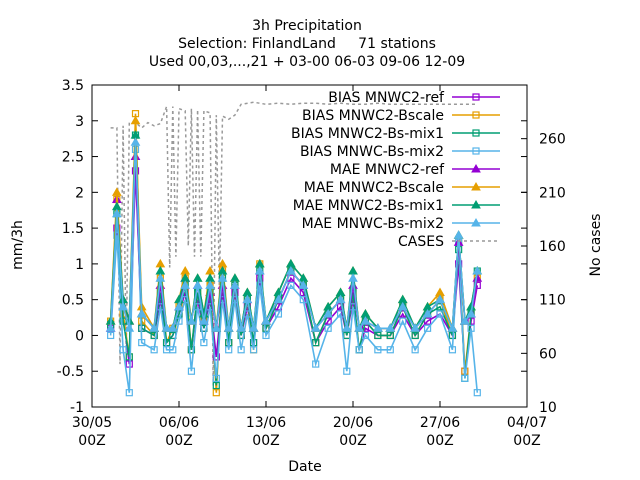 The width and height of the screenshot is (640, 480). I want to click on title-line-1: 3h Precipitation, so click(307, 26).